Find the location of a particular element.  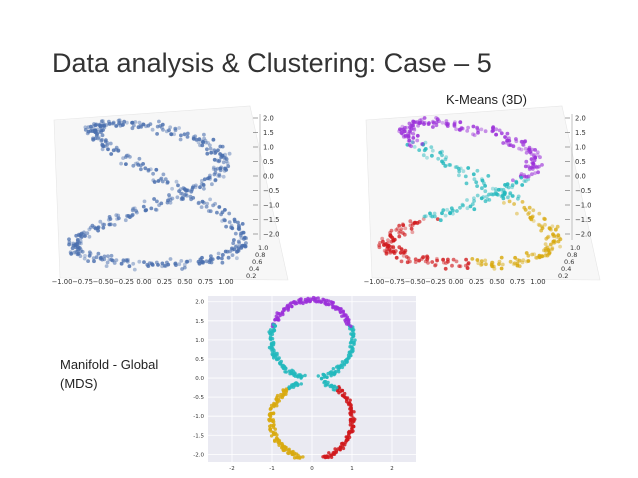

x-tick-label: 2 is located at coordinates (392, 469).